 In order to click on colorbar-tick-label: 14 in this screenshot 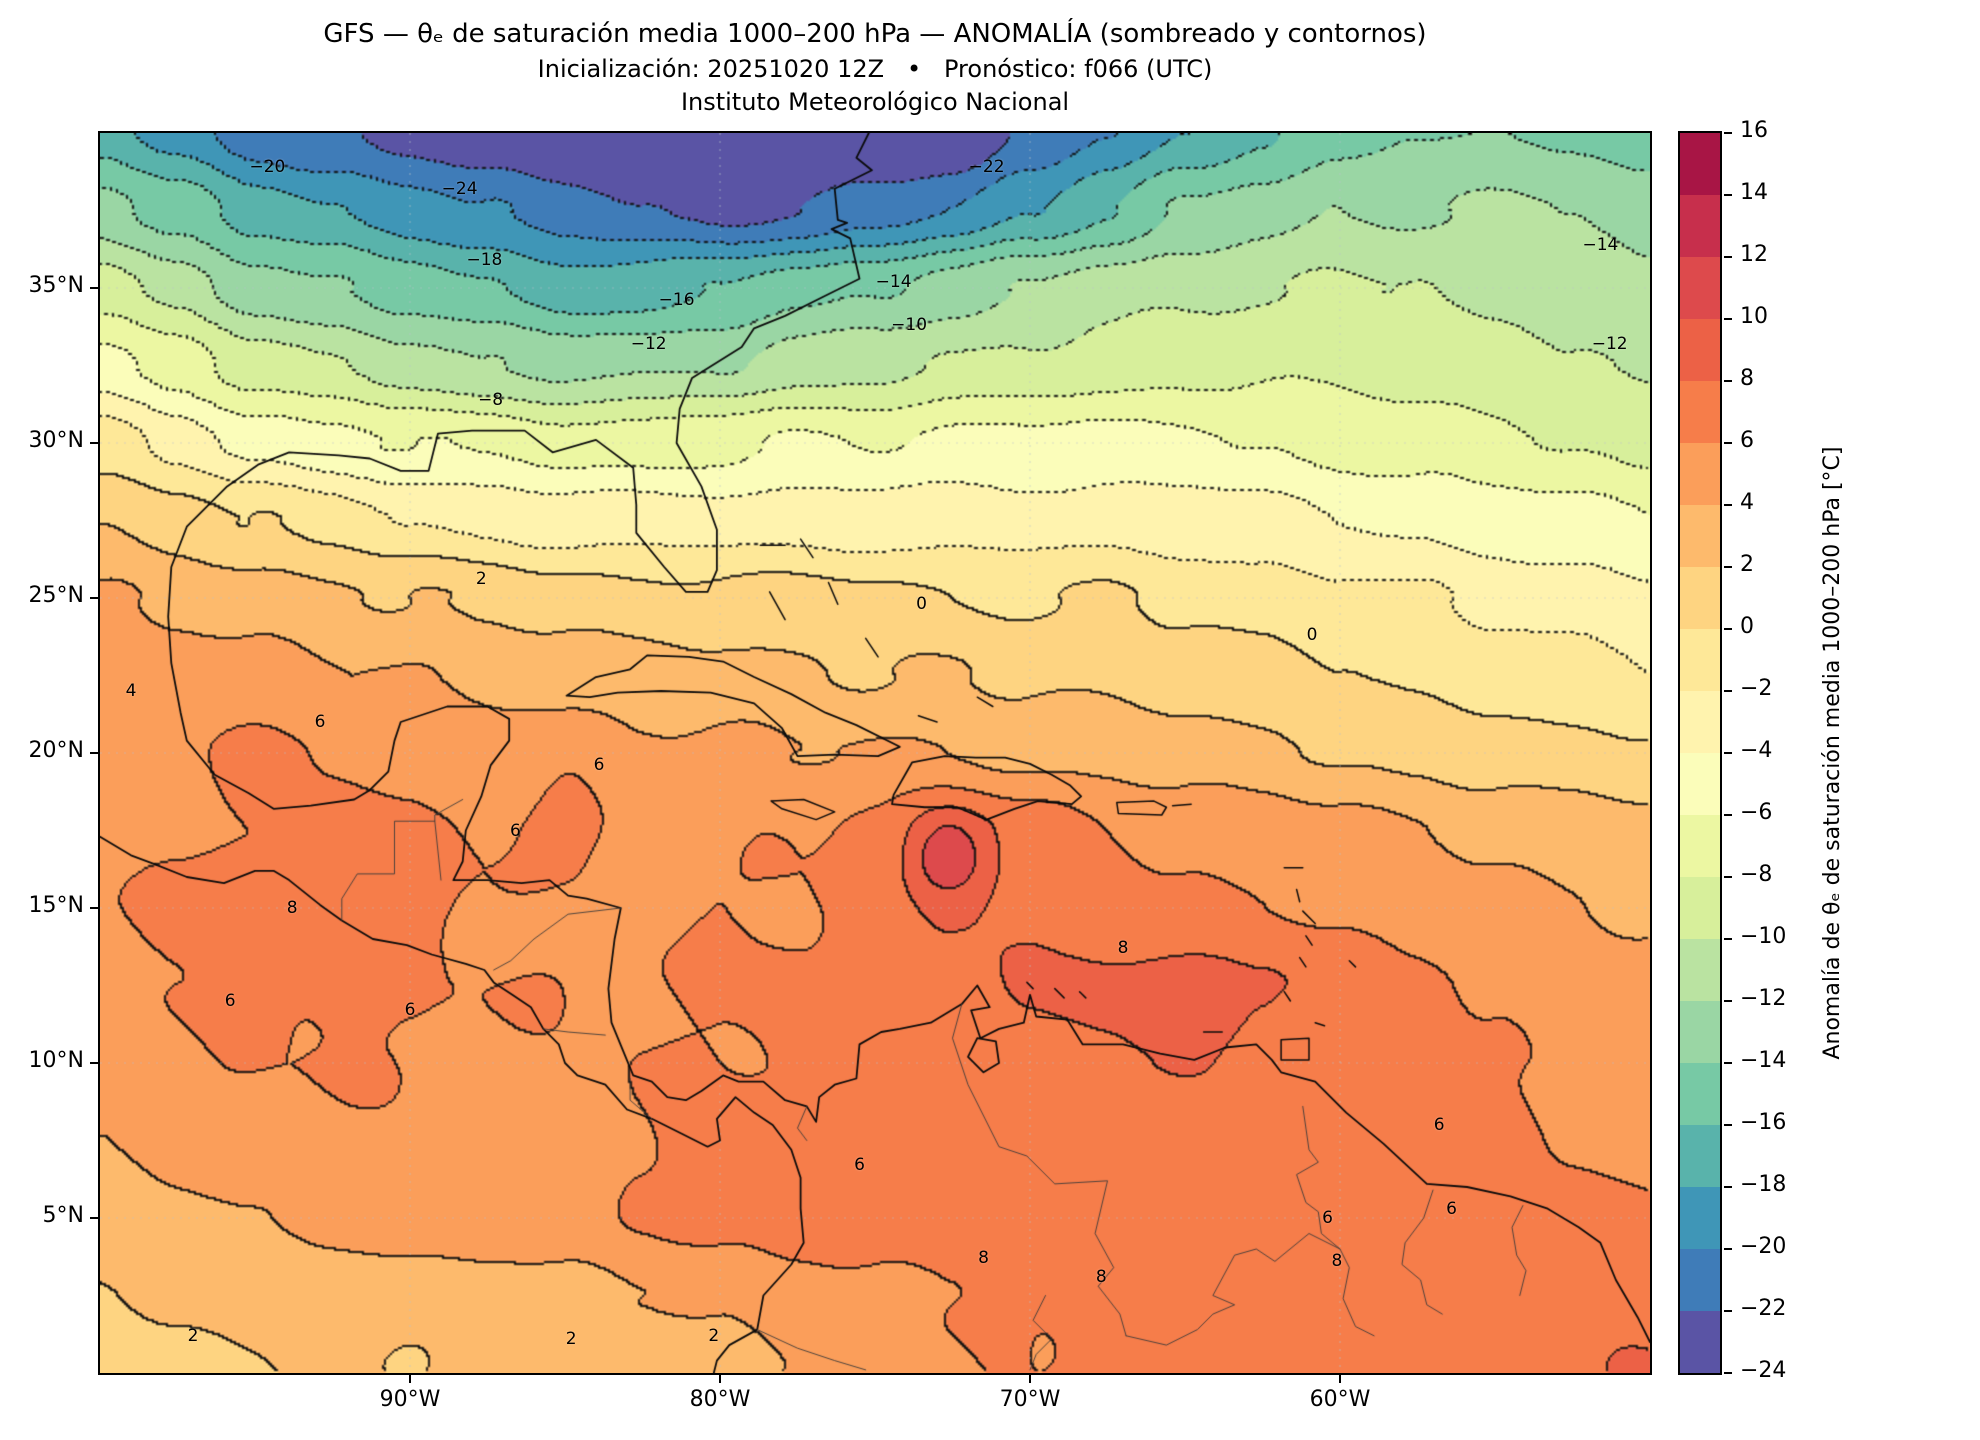, I will do `click(1754, 192)`.